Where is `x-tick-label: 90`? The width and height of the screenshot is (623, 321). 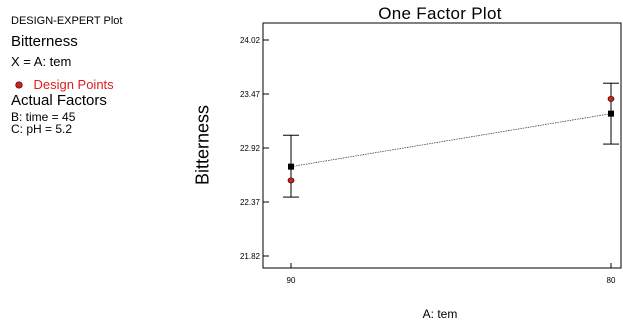
x-tick-label: 90 is located at coordinates (291, 280).